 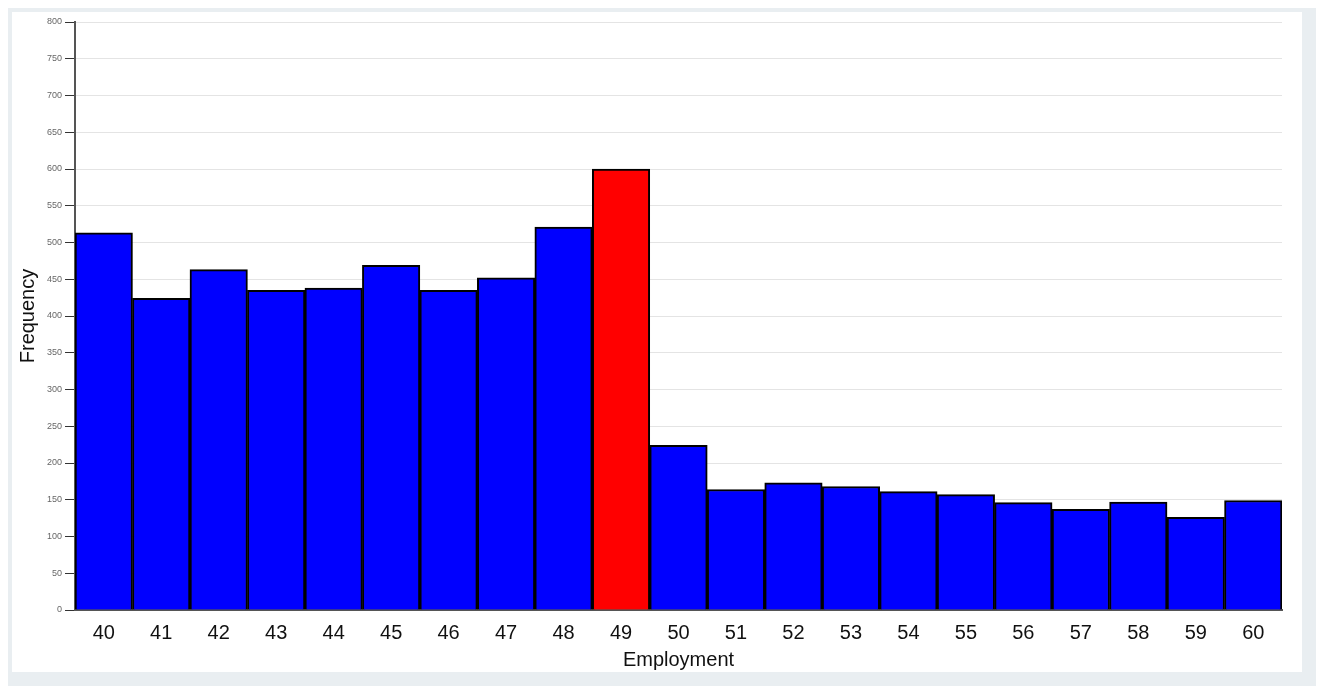 What do you see at coordinates (678, 658) in the screenshot?
I see `x-axis-title: Employment` at bounding box center [678, 658].